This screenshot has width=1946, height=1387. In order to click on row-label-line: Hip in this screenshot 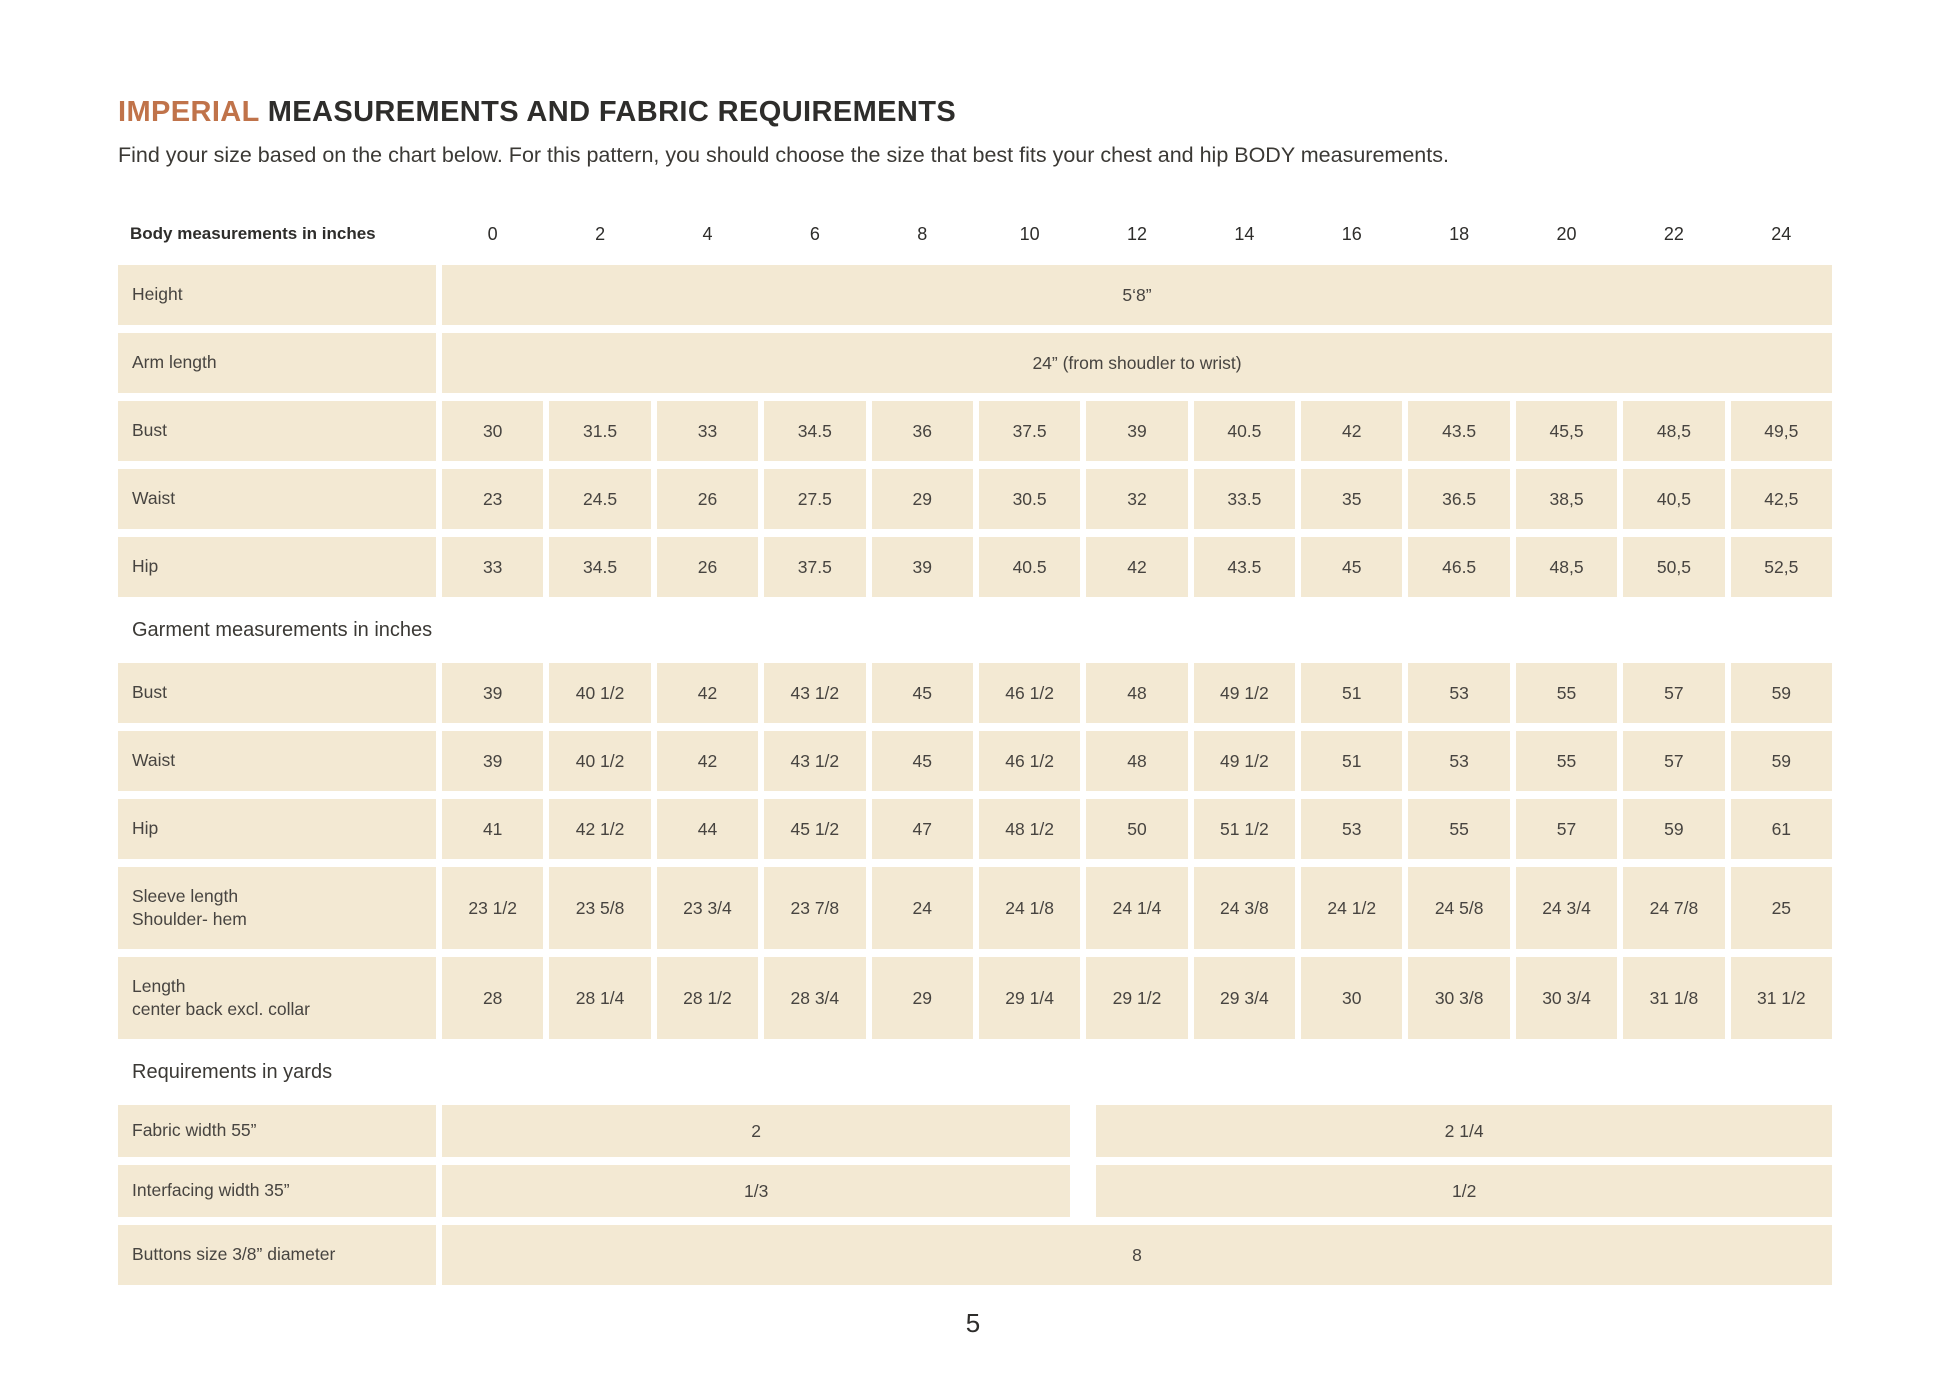, I will do `click(145, 566)`.